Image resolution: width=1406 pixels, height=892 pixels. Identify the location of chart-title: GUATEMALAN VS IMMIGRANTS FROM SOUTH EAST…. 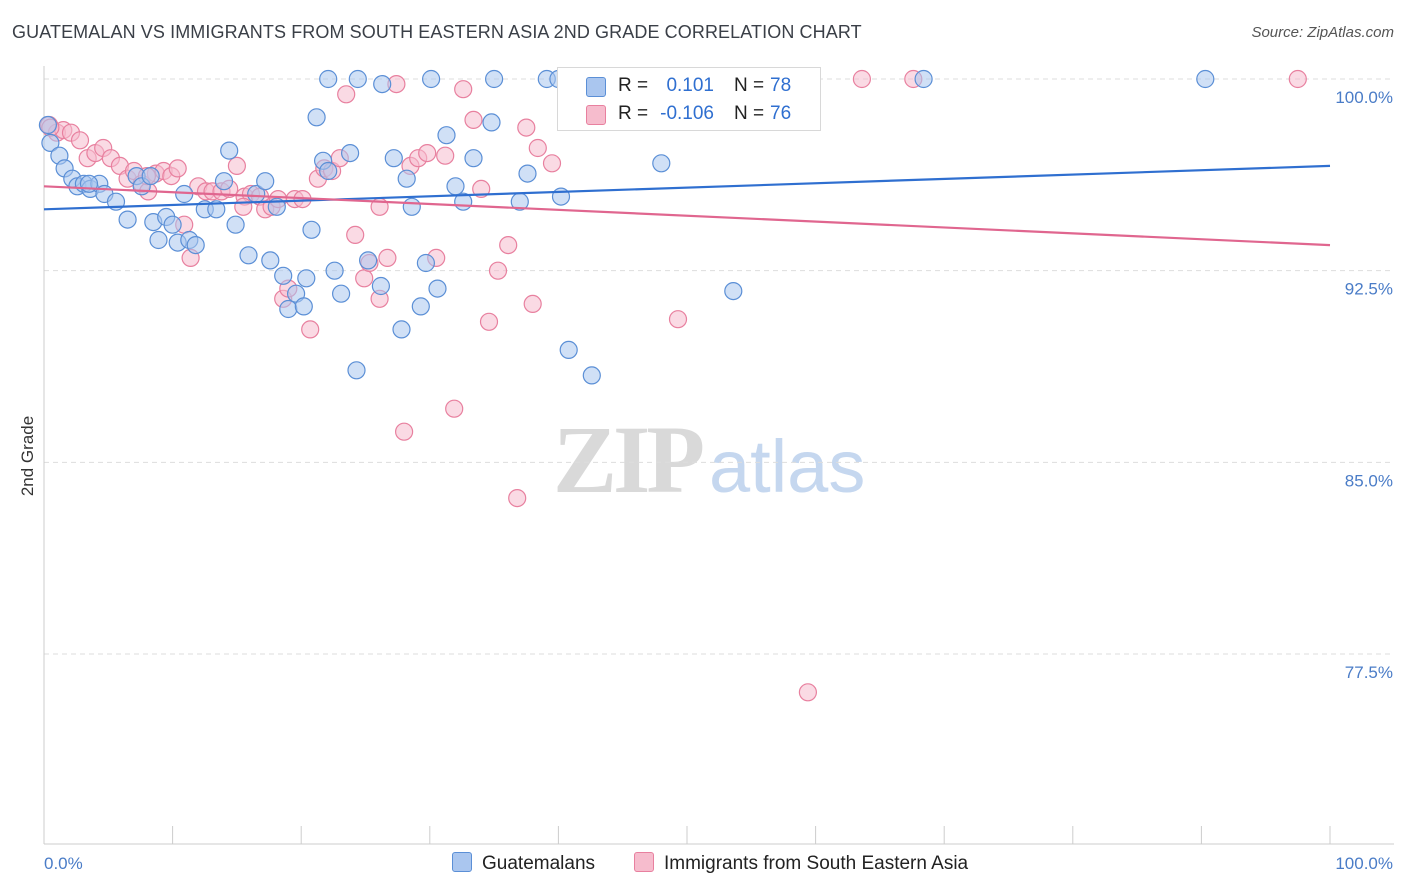
(437, 32).